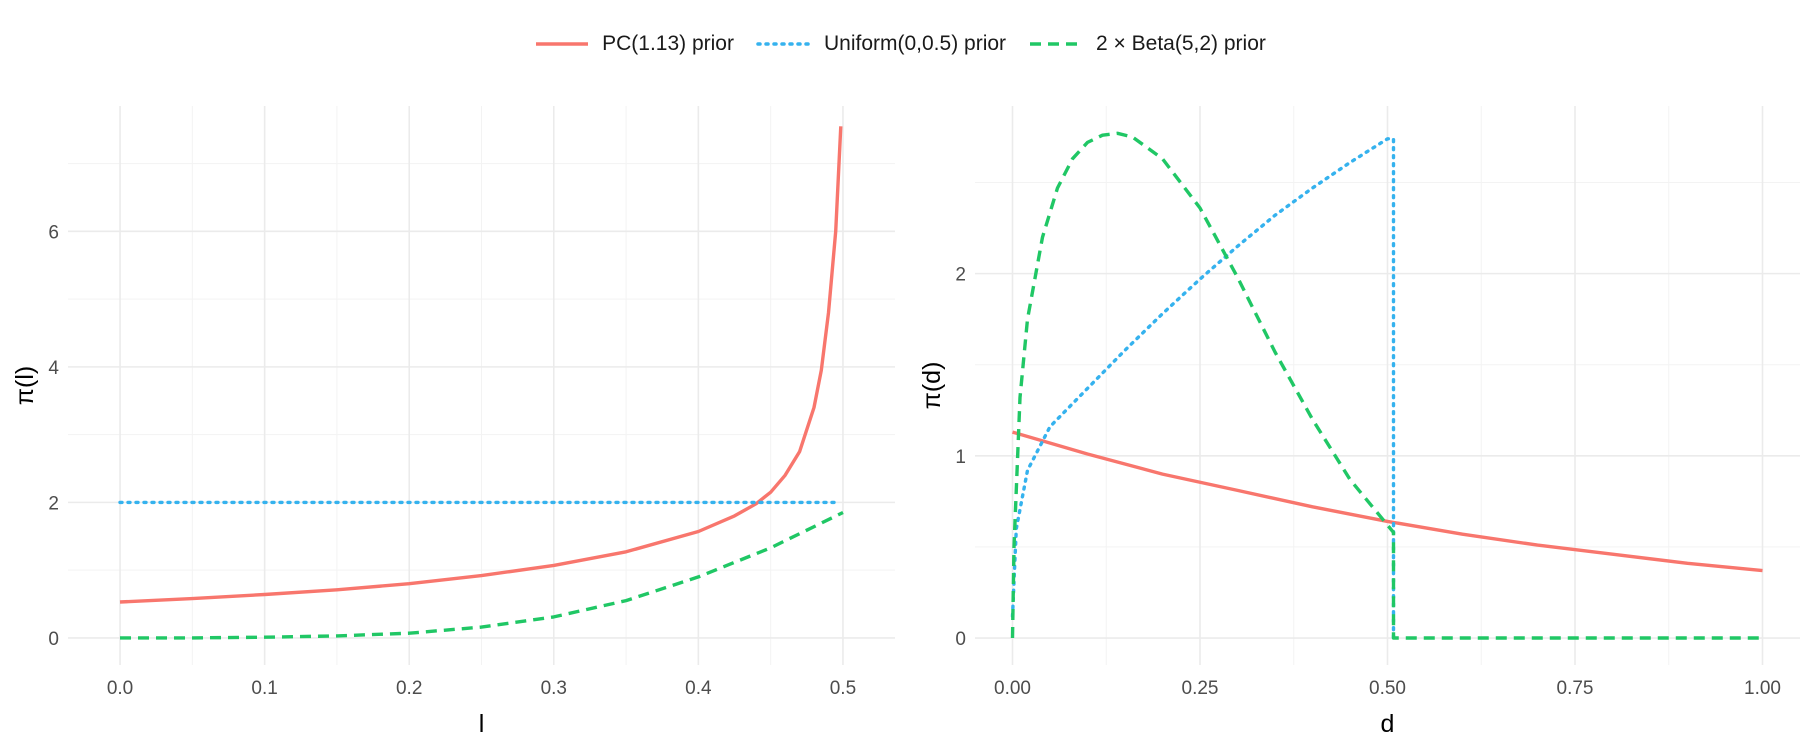 Image resolution: width=1800 pixels, height=741 pixels. What do you see at coordinates (1762, 688) in the screenshot?
I see `x-tick-label: 1.00` at bounding box center [1762, 688].